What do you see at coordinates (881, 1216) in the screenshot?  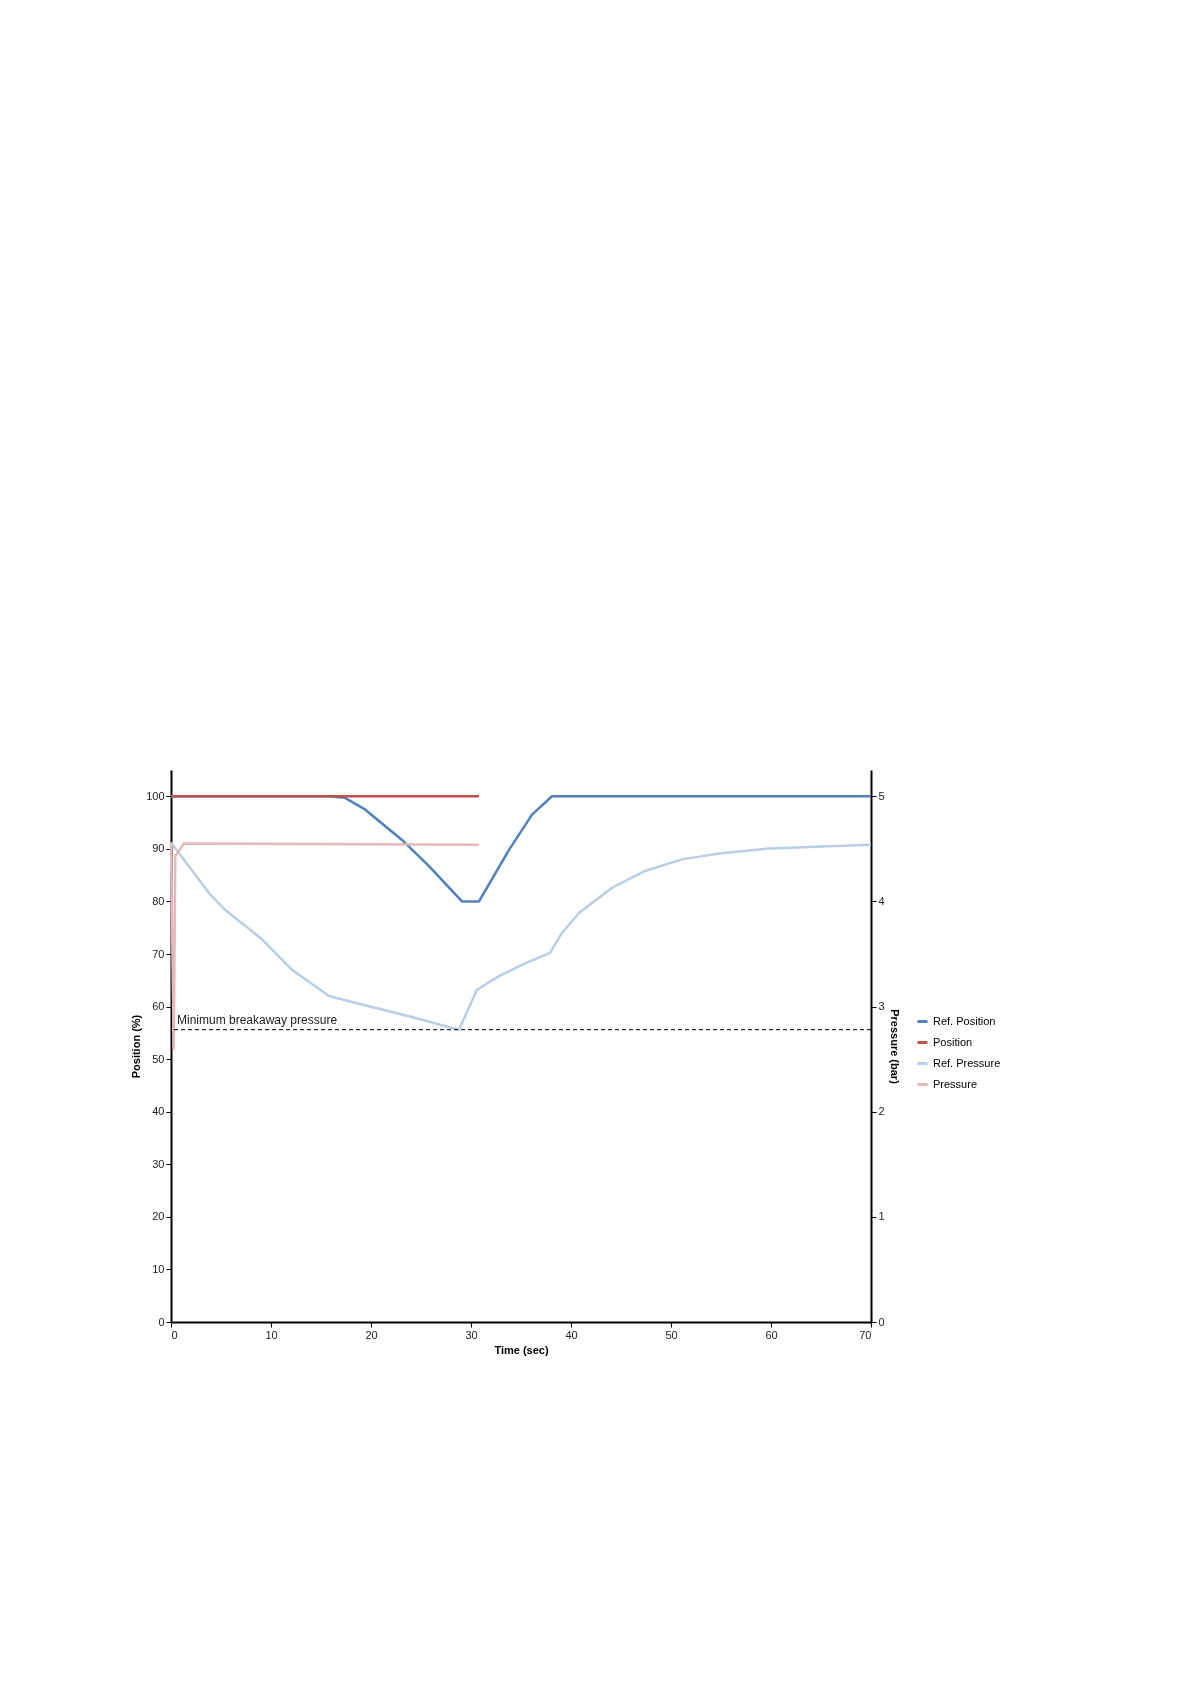 I see `y2-tick-label: 1` at bounding box center [881, 1216].